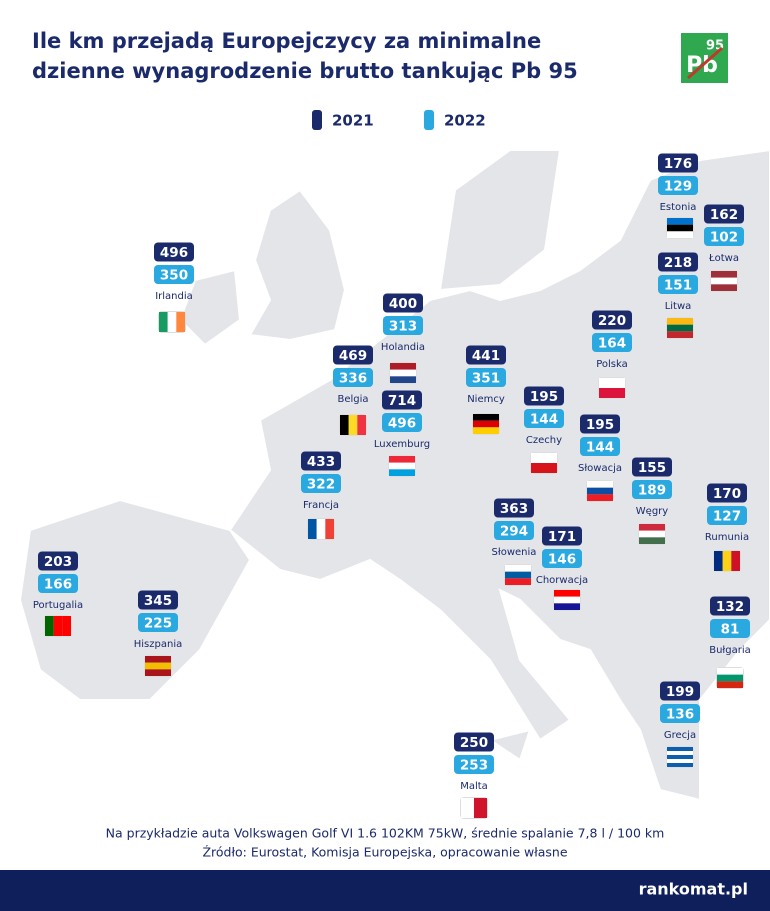 The height and width of the screenshot is (911, 770). Describe the element at coordinates (465, 121) in the screenshot. I see `legend-label: 2022` at that location.